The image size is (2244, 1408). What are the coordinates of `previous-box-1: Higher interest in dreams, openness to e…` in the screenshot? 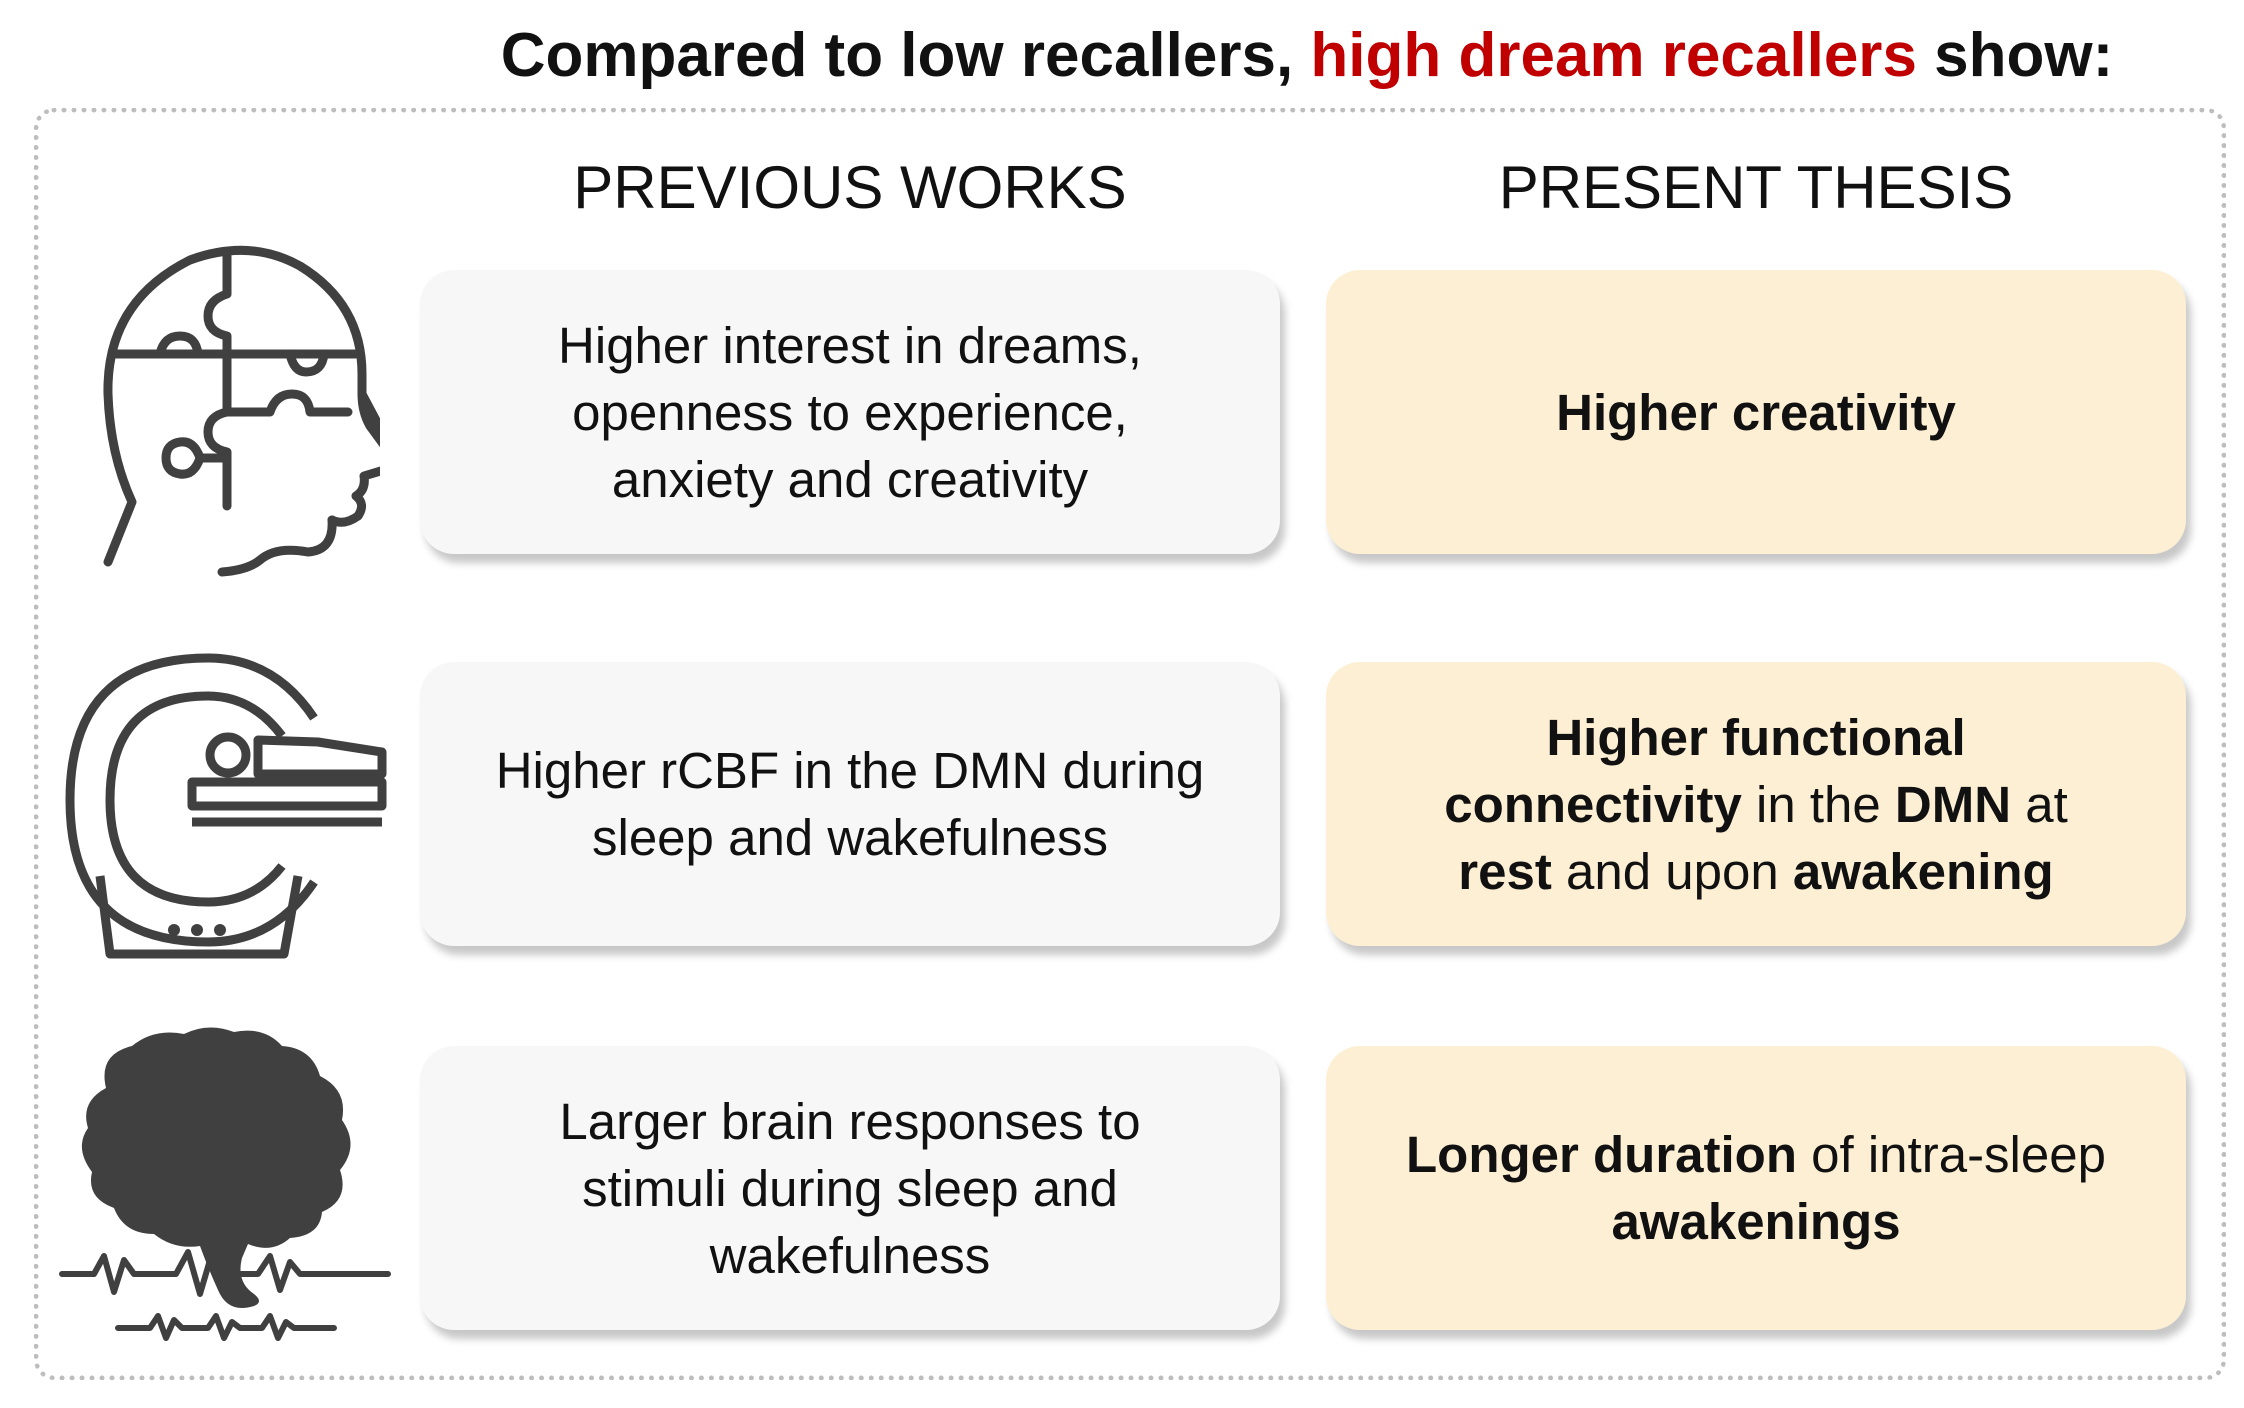 It's located at (850, 412).